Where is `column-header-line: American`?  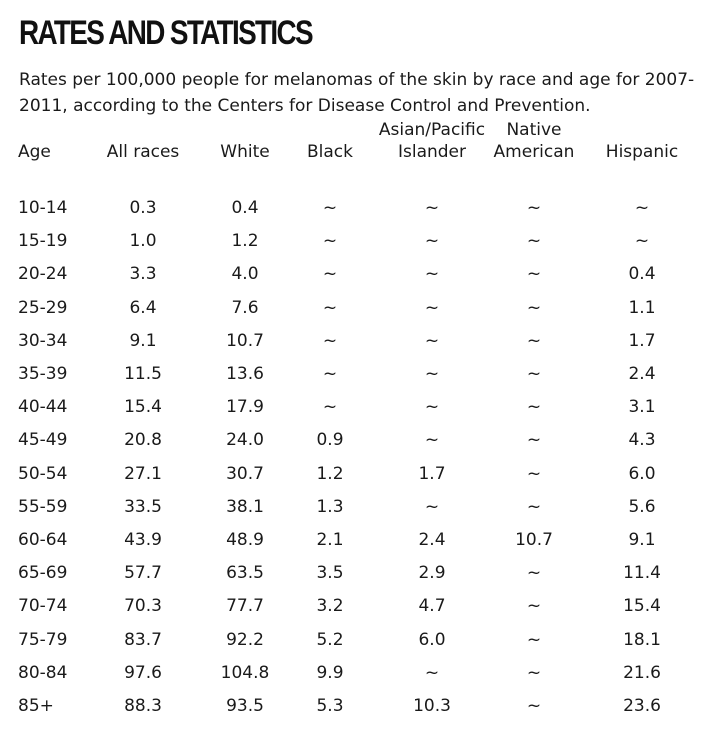 column-header-line: American is located at coordinates (534, 152).